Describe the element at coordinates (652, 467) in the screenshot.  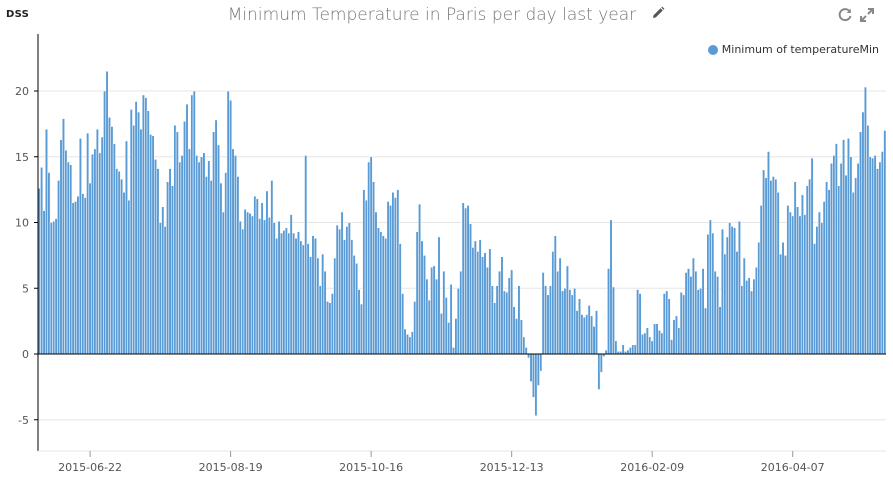
I see `x-tick-label: 2016-02-09` at that location.